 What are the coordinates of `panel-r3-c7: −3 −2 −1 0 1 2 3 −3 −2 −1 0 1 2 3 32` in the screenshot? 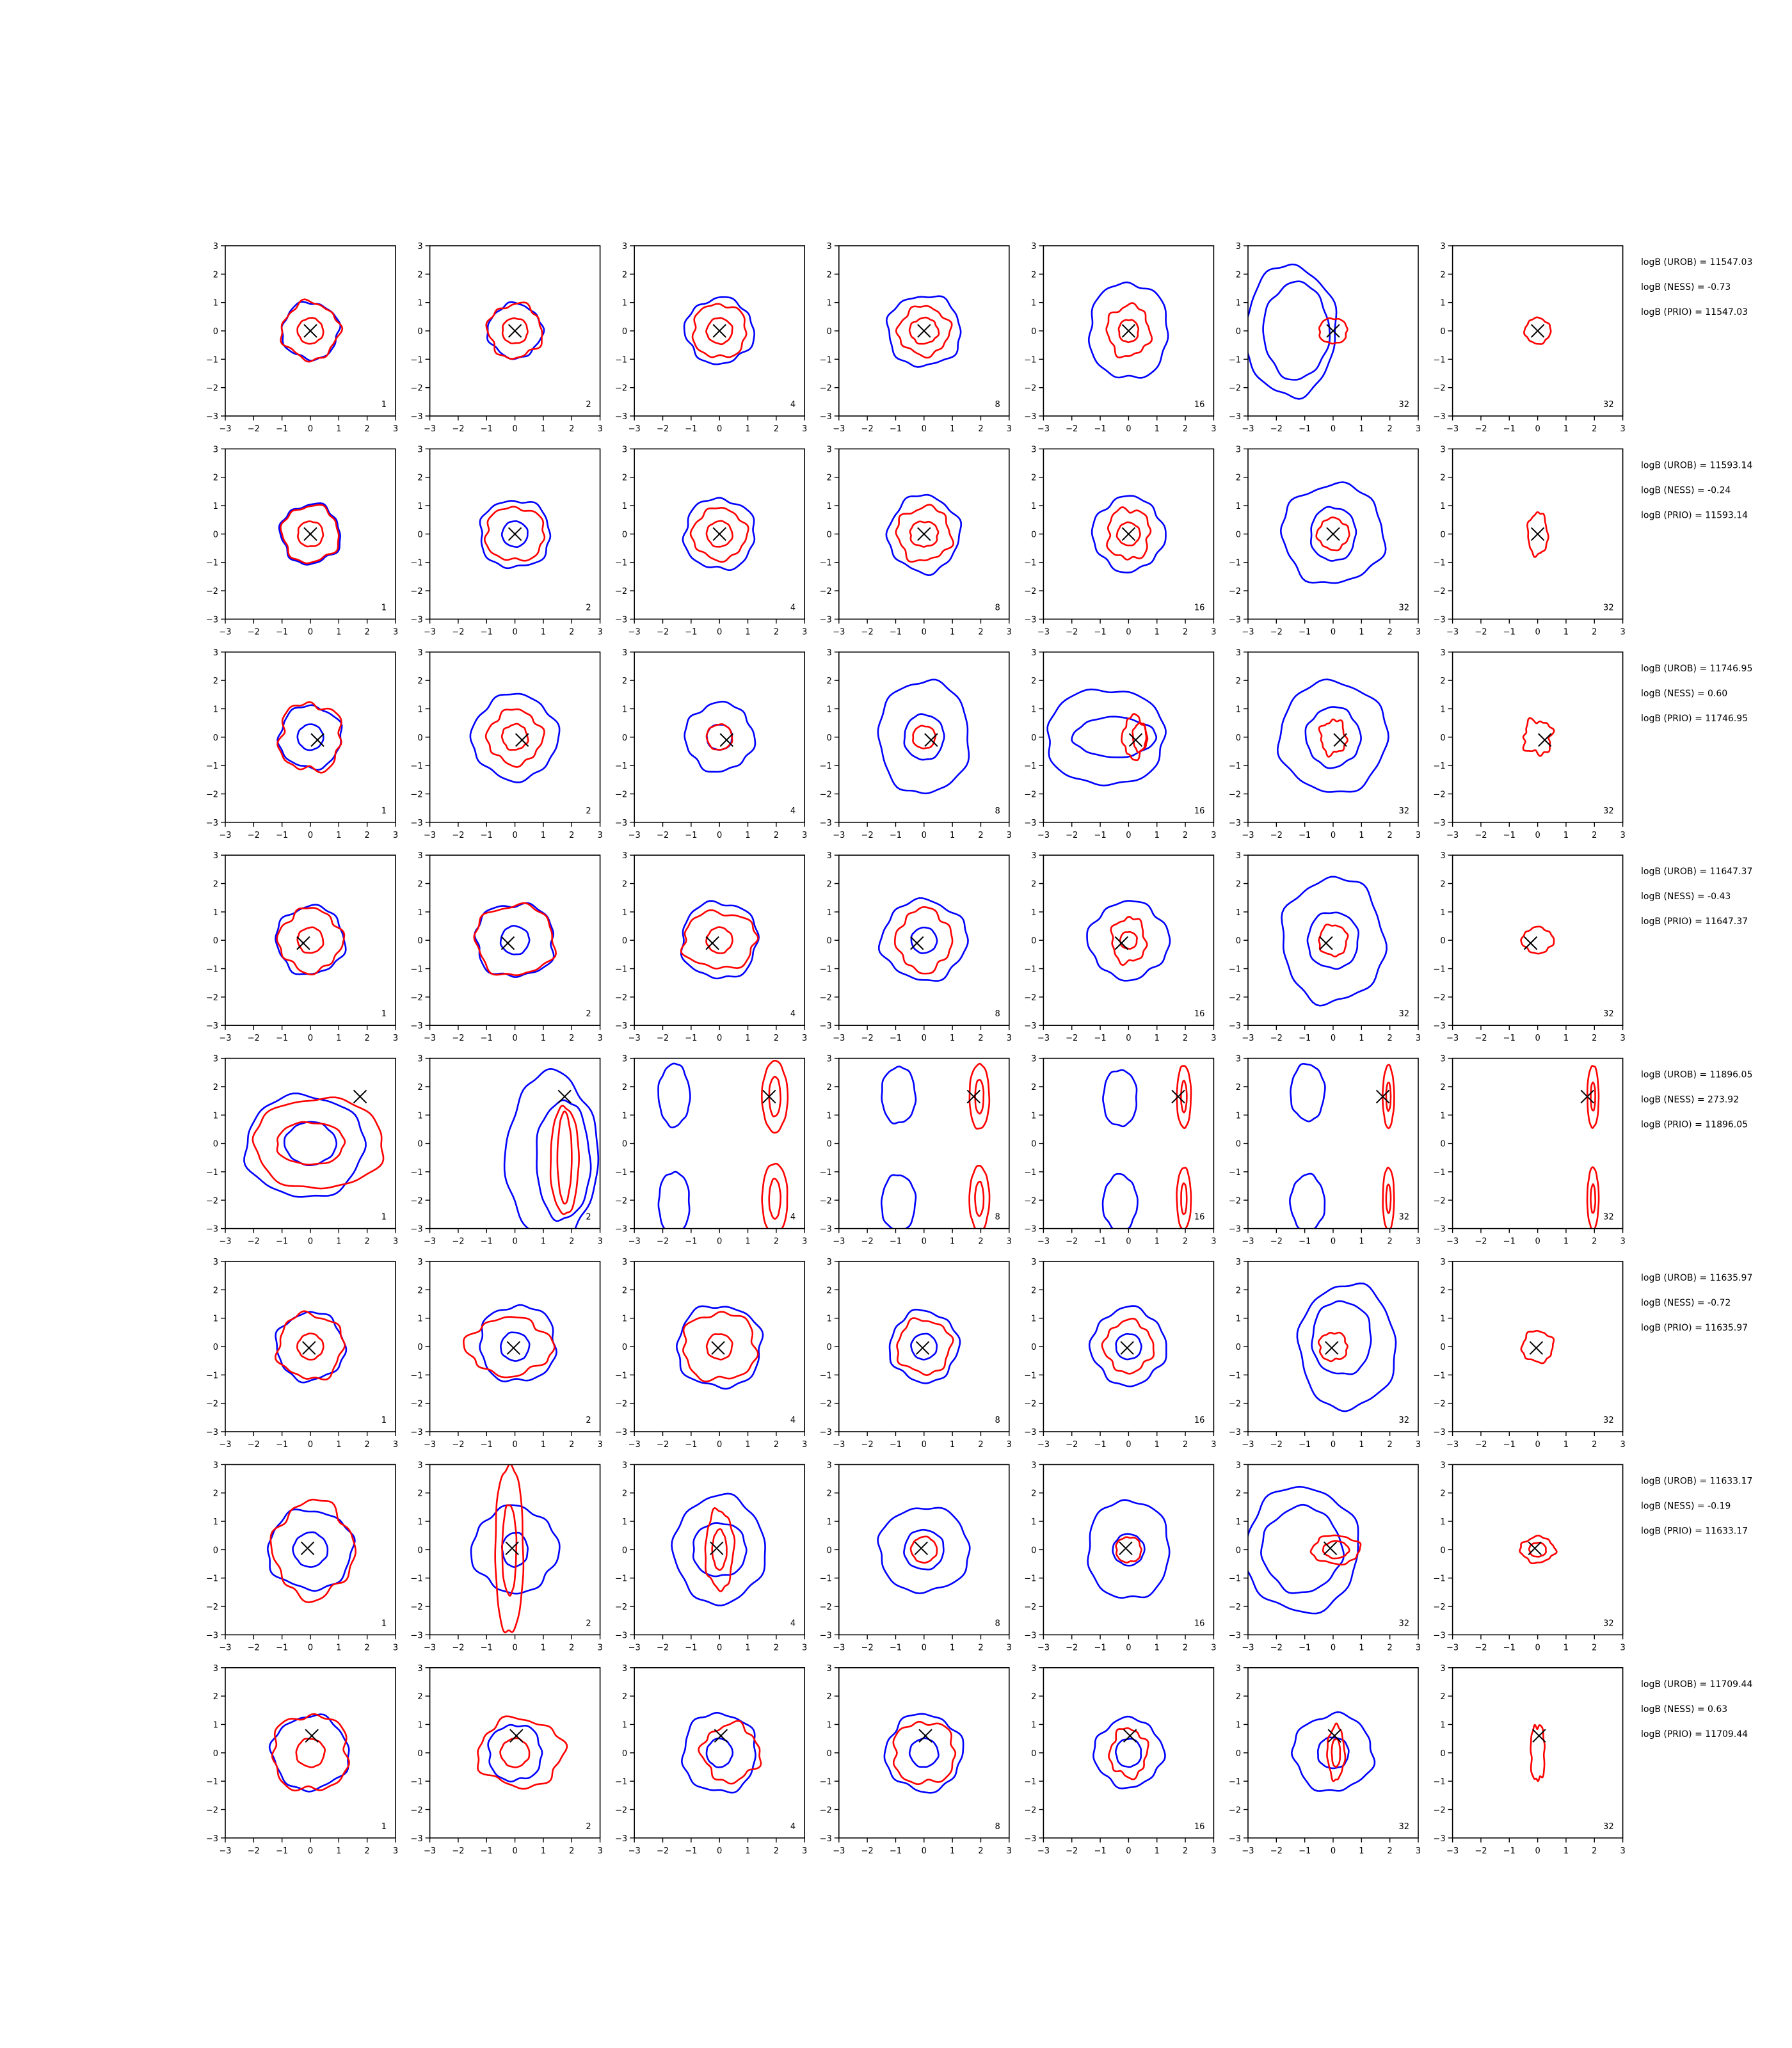 It's located at (1529, 744).